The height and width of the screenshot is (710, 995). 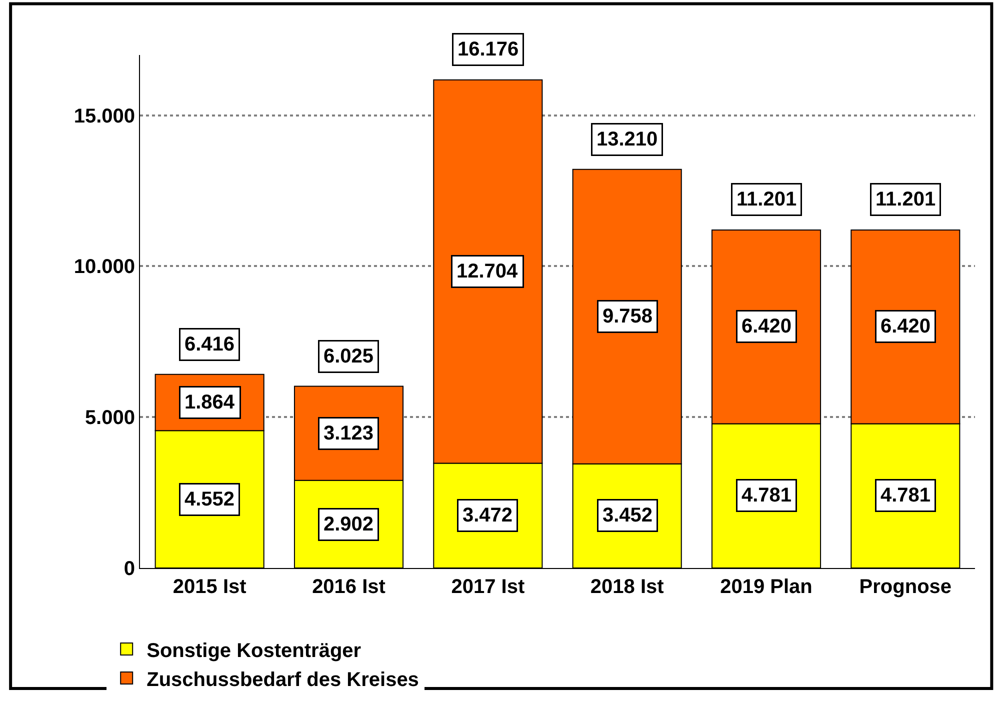 I want to click on y-tick-label: 0, so click(x=129, y=569).